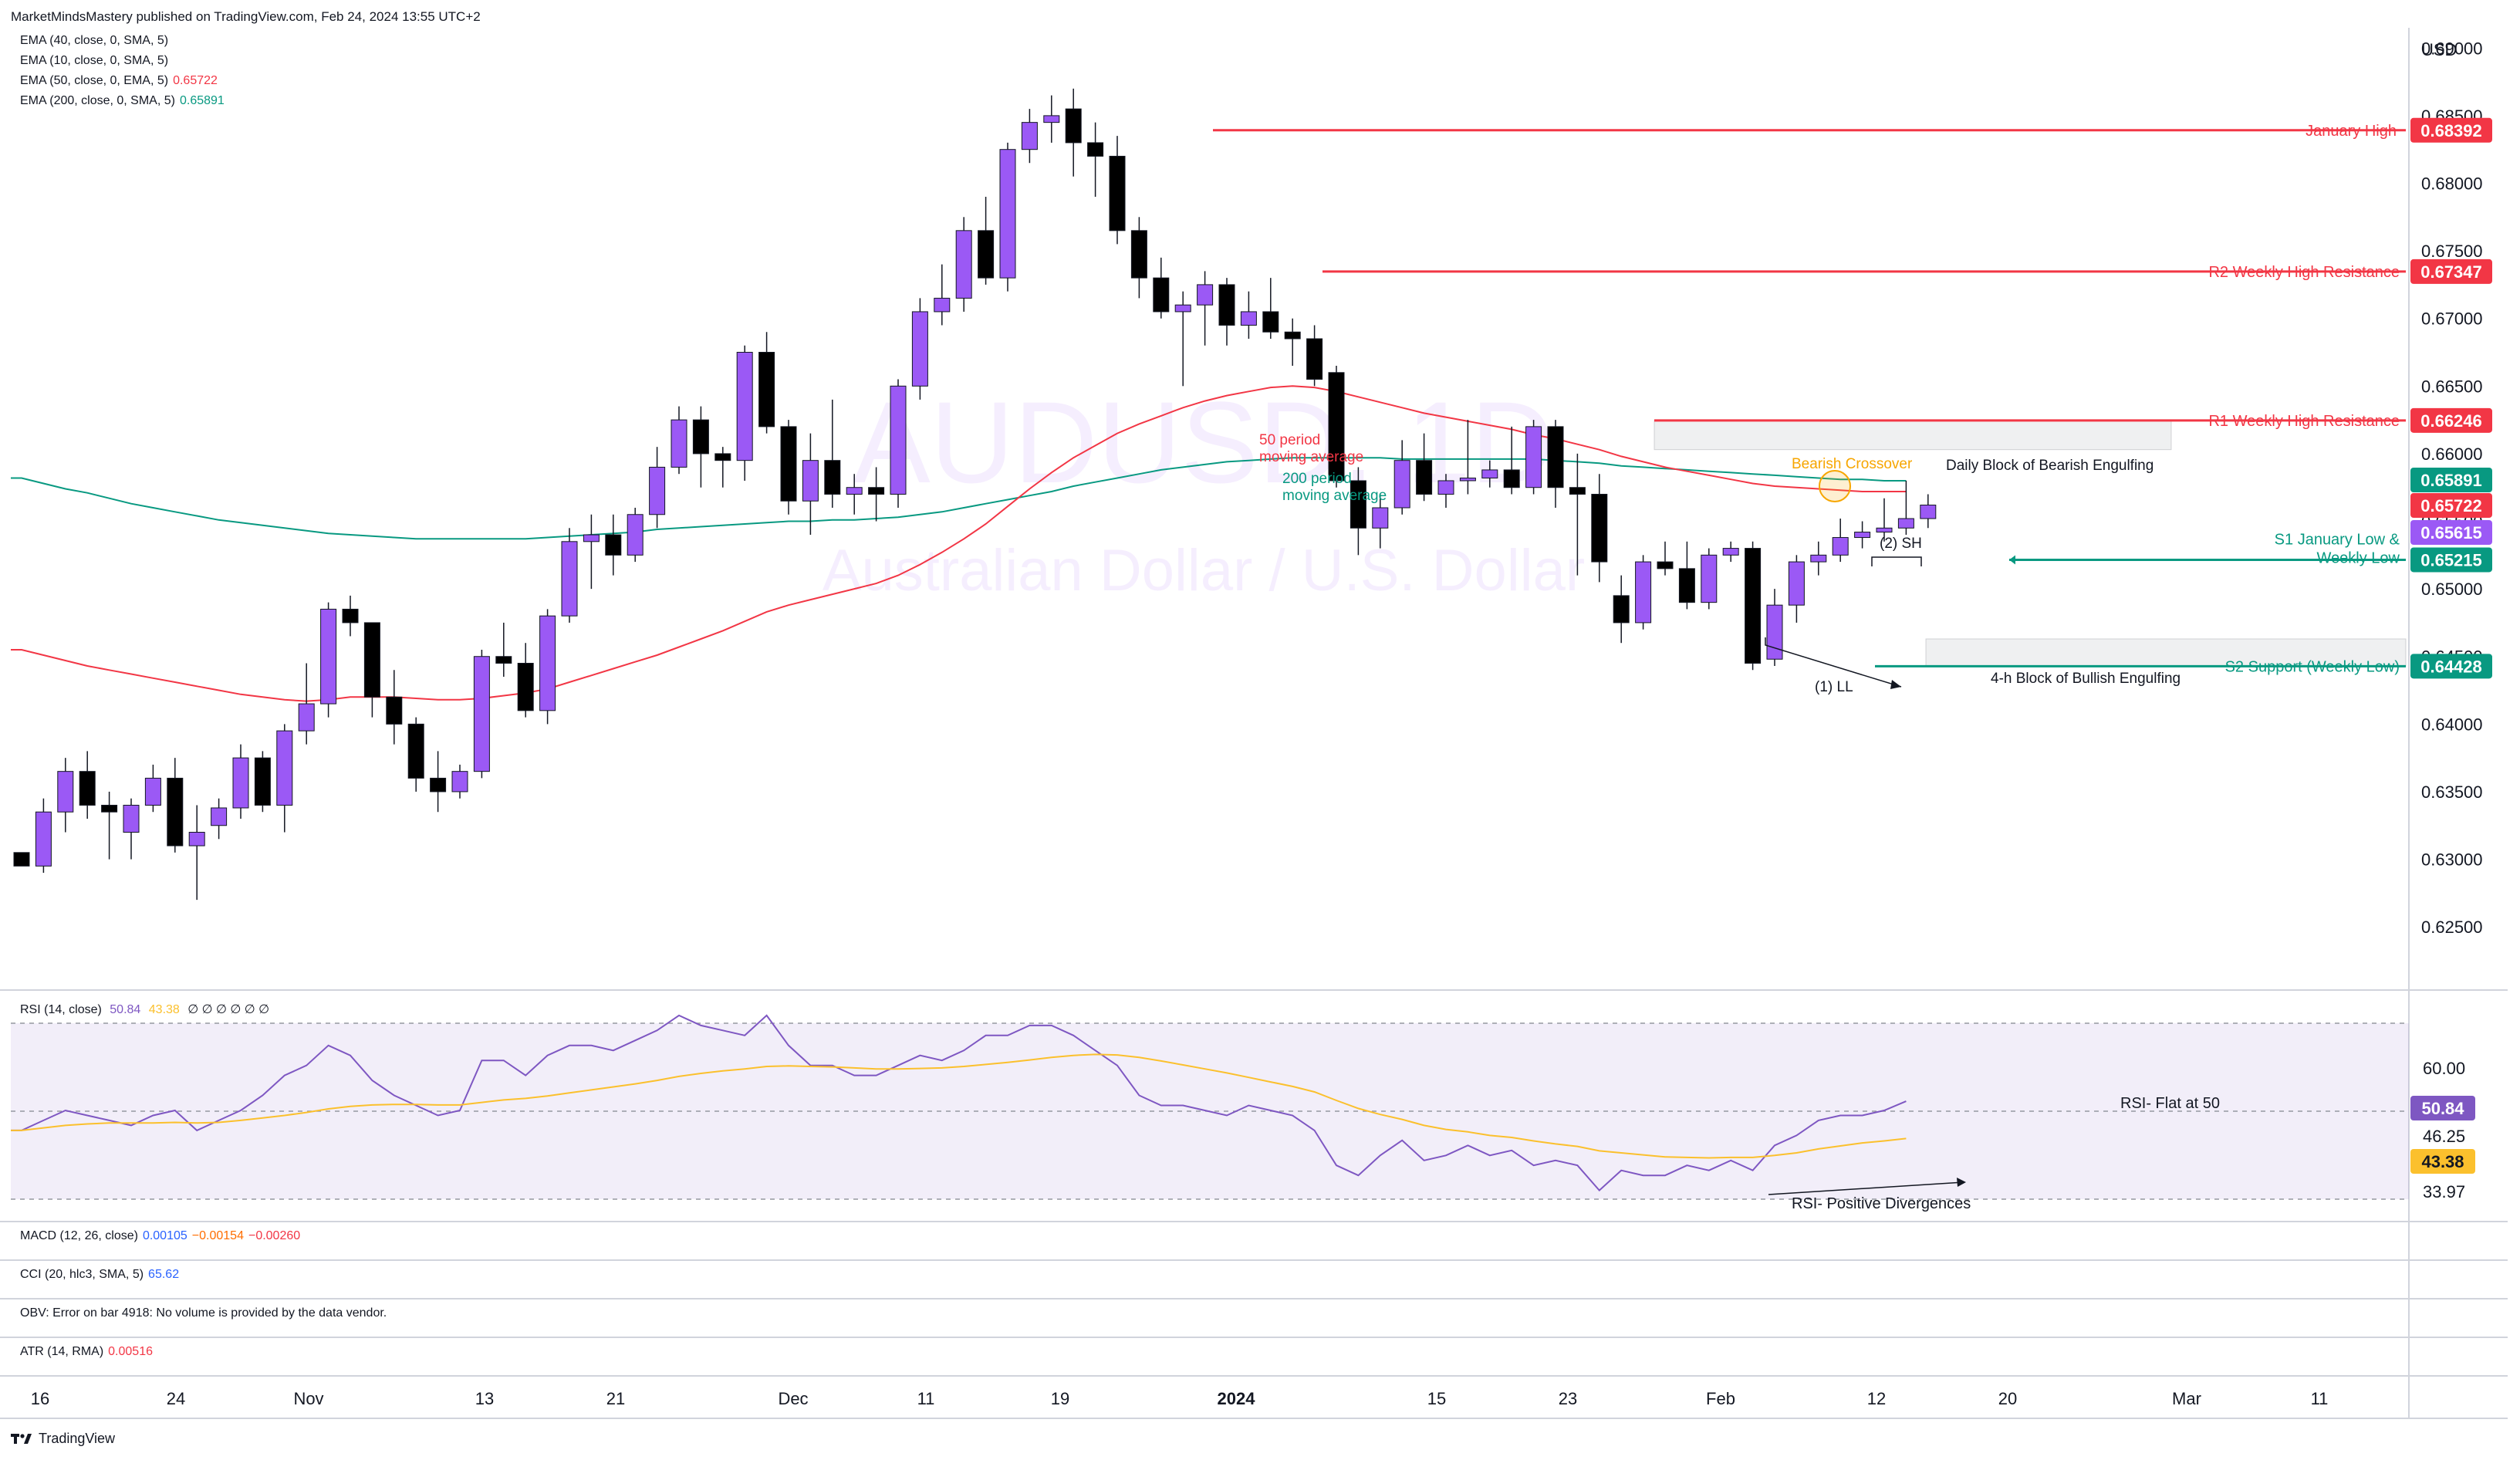 The width and height of the screenshot is (2520, 1460). Describe the element at coordinates (122, 101) in the screenshot. I see `indicator-legend-row: EMA (200, close, 0, SMA, 5) 0.65891` at that location.